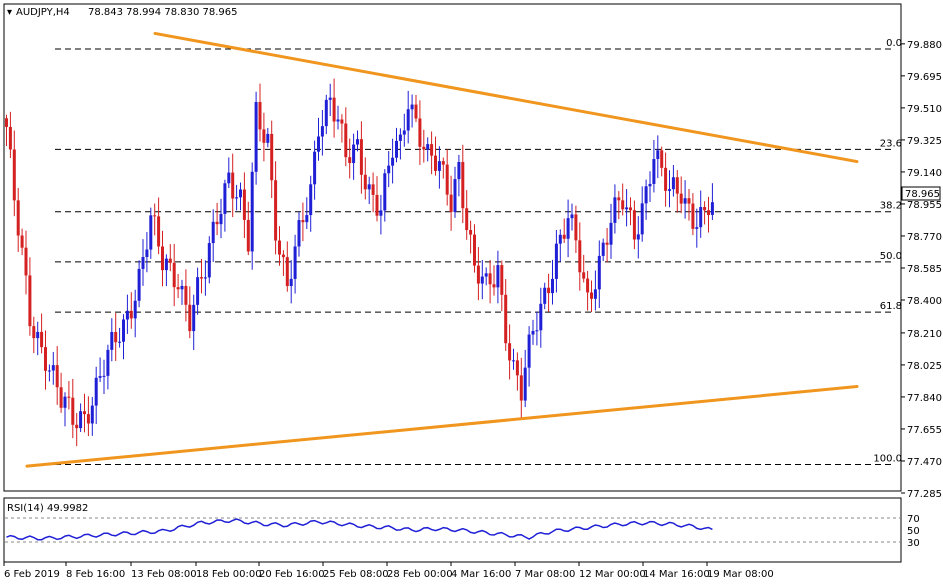 The width and height of the screenshot is (943, 584). What do you see at coordinates (887, 458) in the screenshot?
I see `fib-level-label: 100.0` at bounding box center [887, 458].